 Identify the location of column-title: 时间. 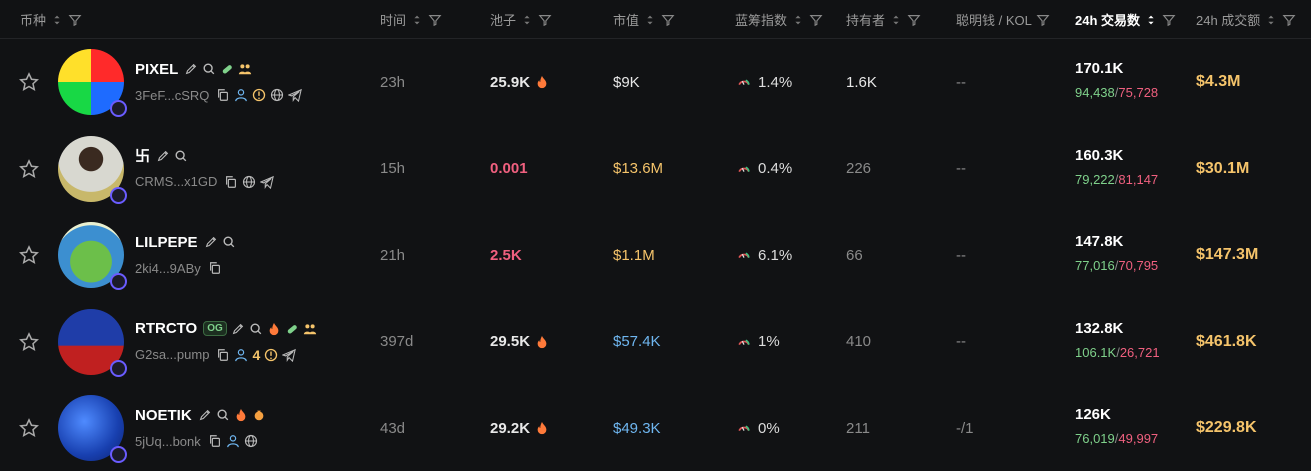
(393, 20).